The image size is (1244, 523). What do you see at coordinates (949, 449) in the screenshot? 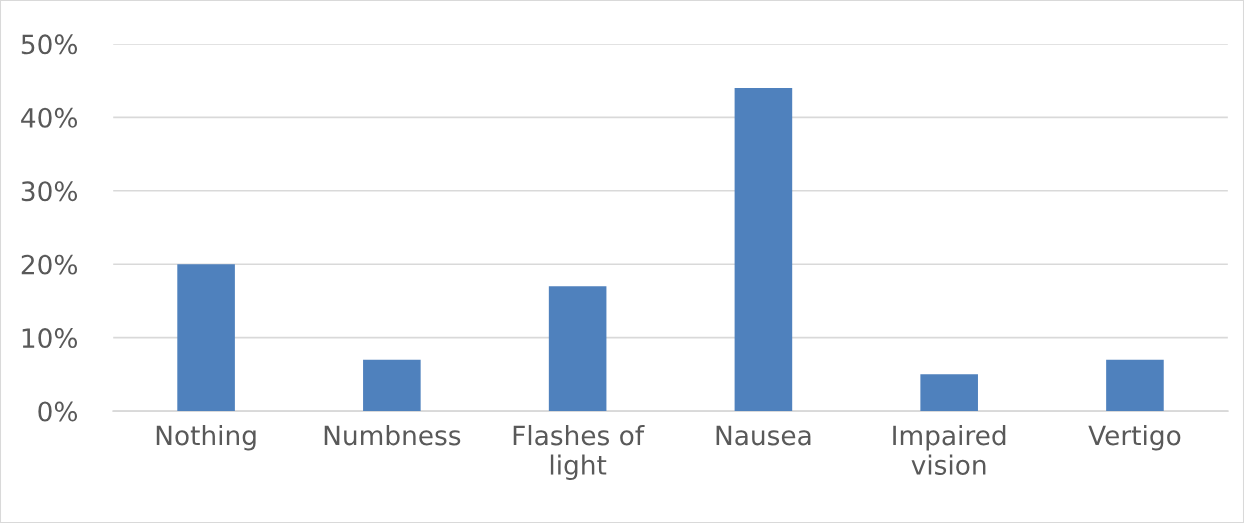
I see `x-tick-label: Impaired vision` at bounding box center [949, 449].